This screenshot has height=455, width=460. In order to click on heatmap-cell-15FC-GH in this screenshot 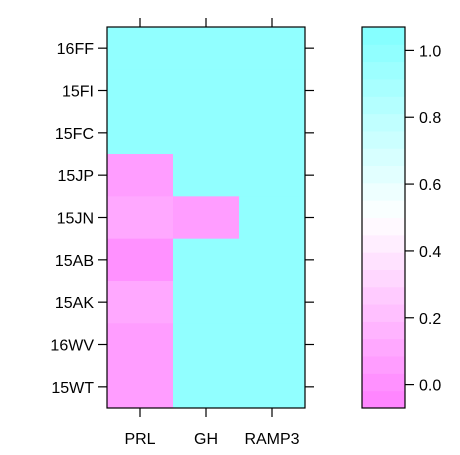, I will do `click(206, 133)`.